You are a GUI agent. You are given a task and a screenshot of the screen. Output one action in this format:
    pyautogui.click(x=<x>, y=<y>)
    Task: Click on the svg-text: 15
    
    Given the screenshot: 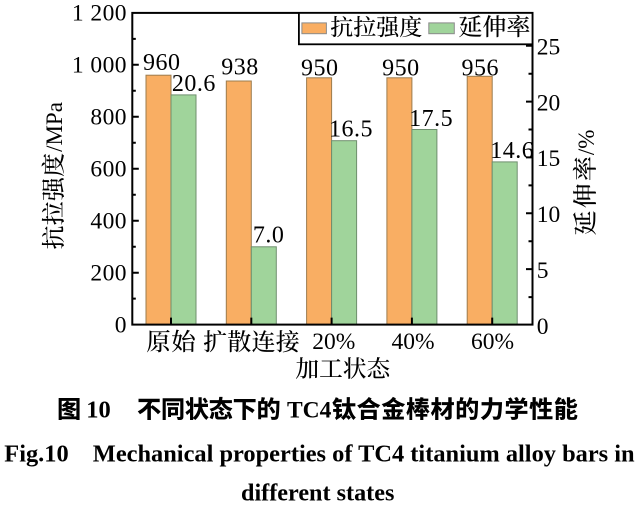 What is the action you would take?
    pyautogui.click(x=549, y=159)
    